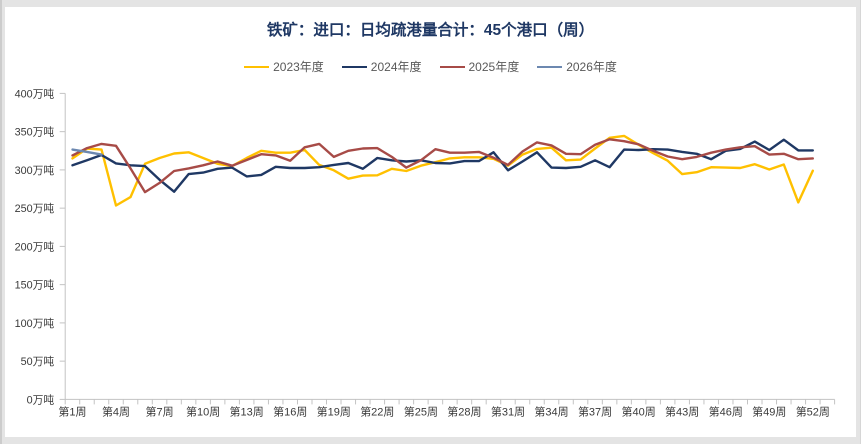 The image size is (861, 444). What do you see at coordinates (298, 67) in the screenshot?
I see `legend-label: 2023年度` at bounding box center [298, 67].